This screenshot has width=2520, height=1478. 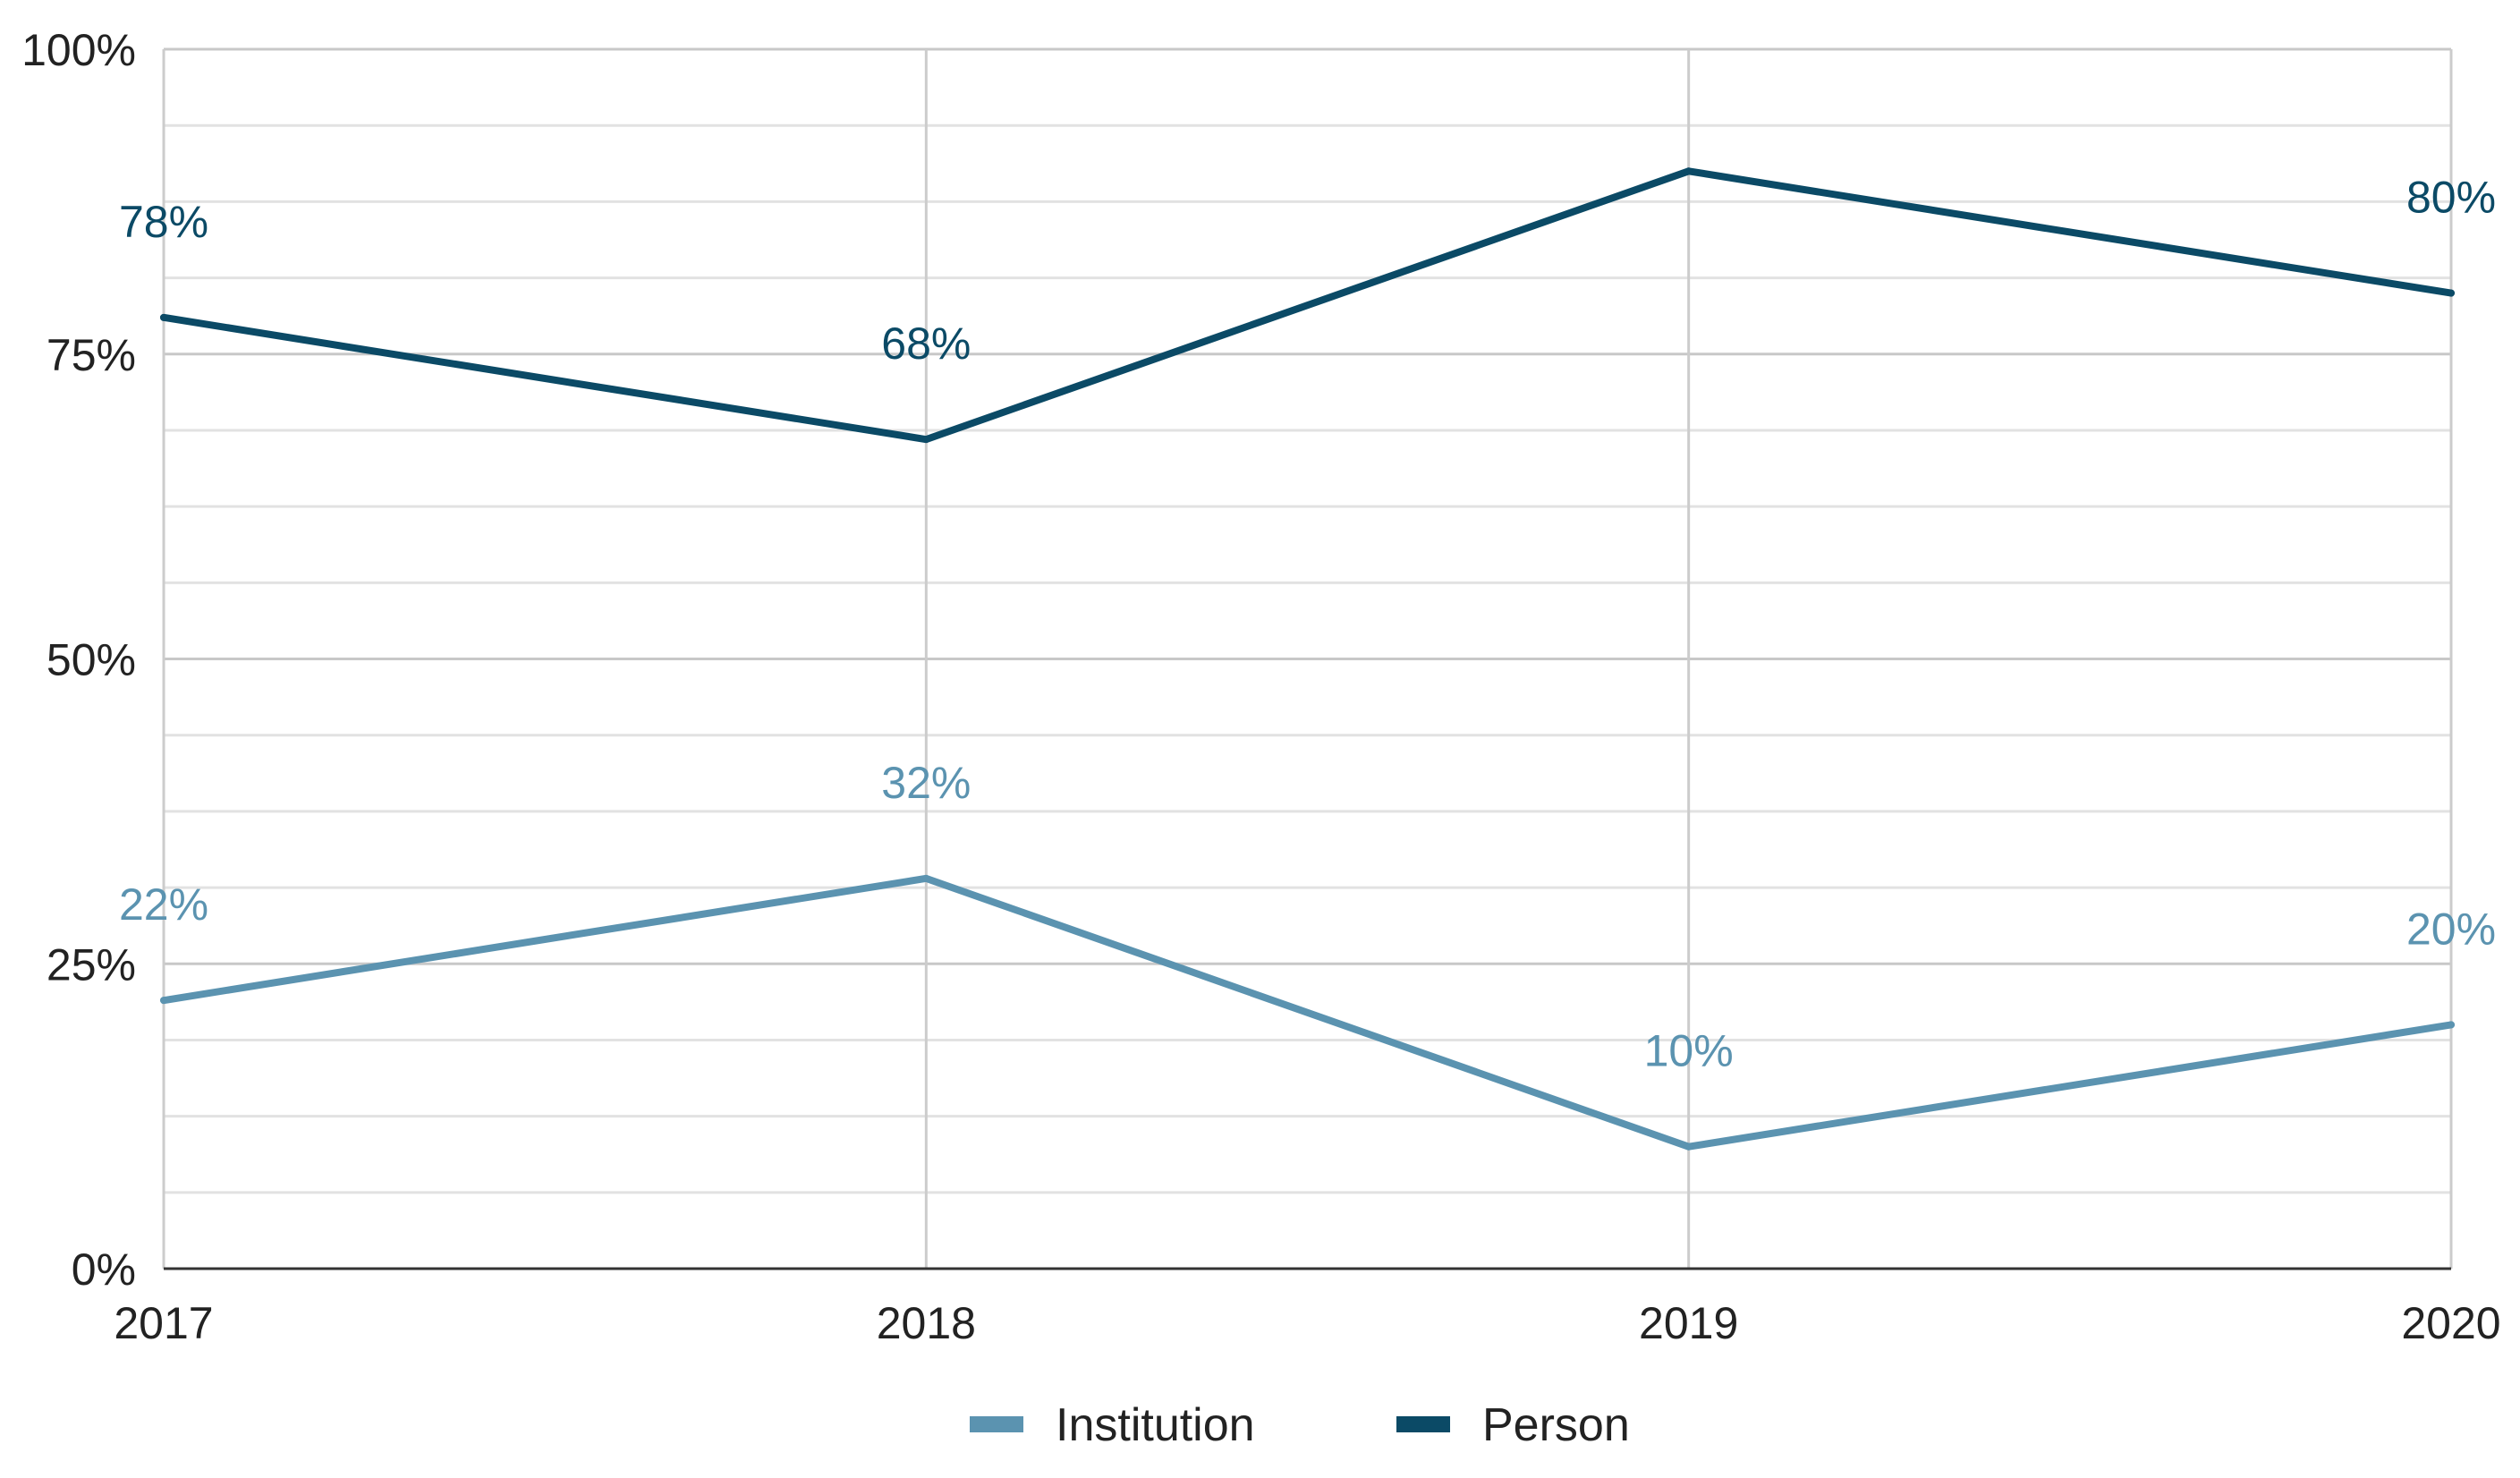 I want to click on y-tick-label: 25%, so click(x=91, y=964).